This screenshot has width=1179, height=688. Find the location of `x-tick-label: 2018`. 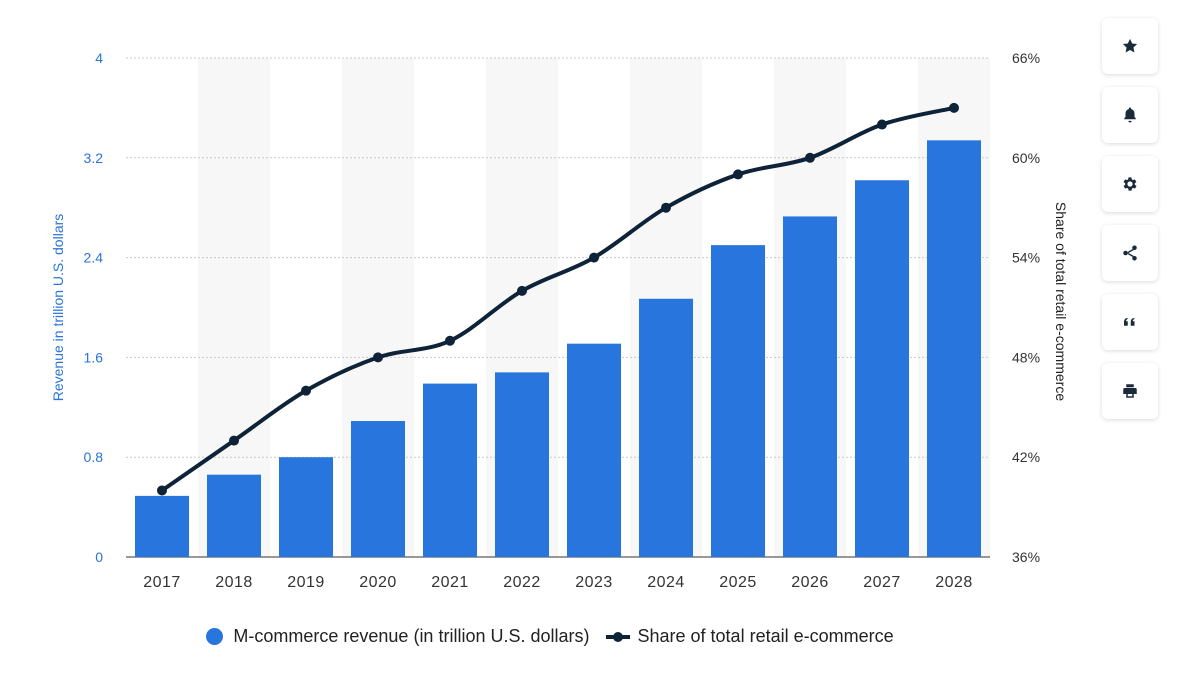

x-tick-label: 2018 is located at coordinates (234, 582).